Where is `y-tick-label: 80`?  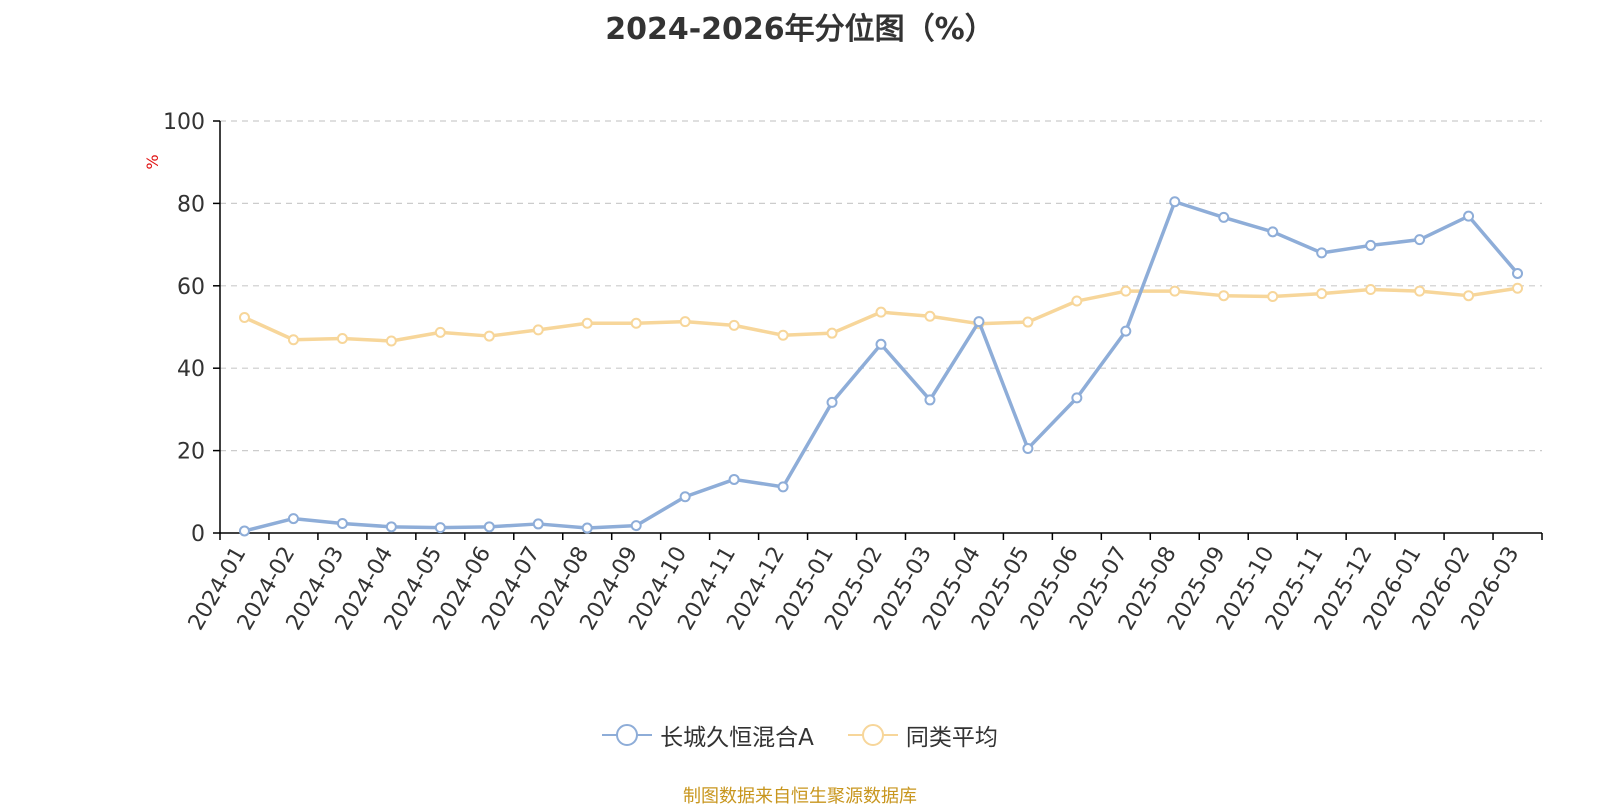
y-tick-label: 80 is located at coordinates (191, 204).